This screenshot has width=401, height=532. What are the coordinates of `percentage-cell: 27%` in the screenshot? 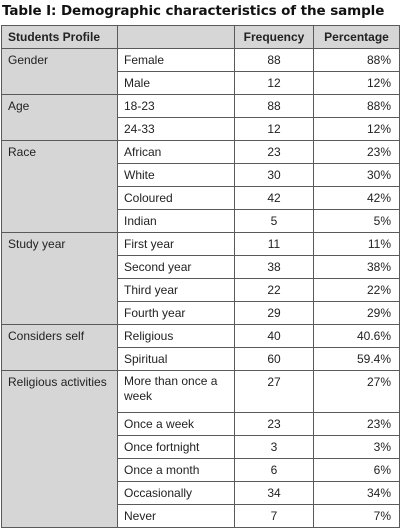 It's located at (356, 391).